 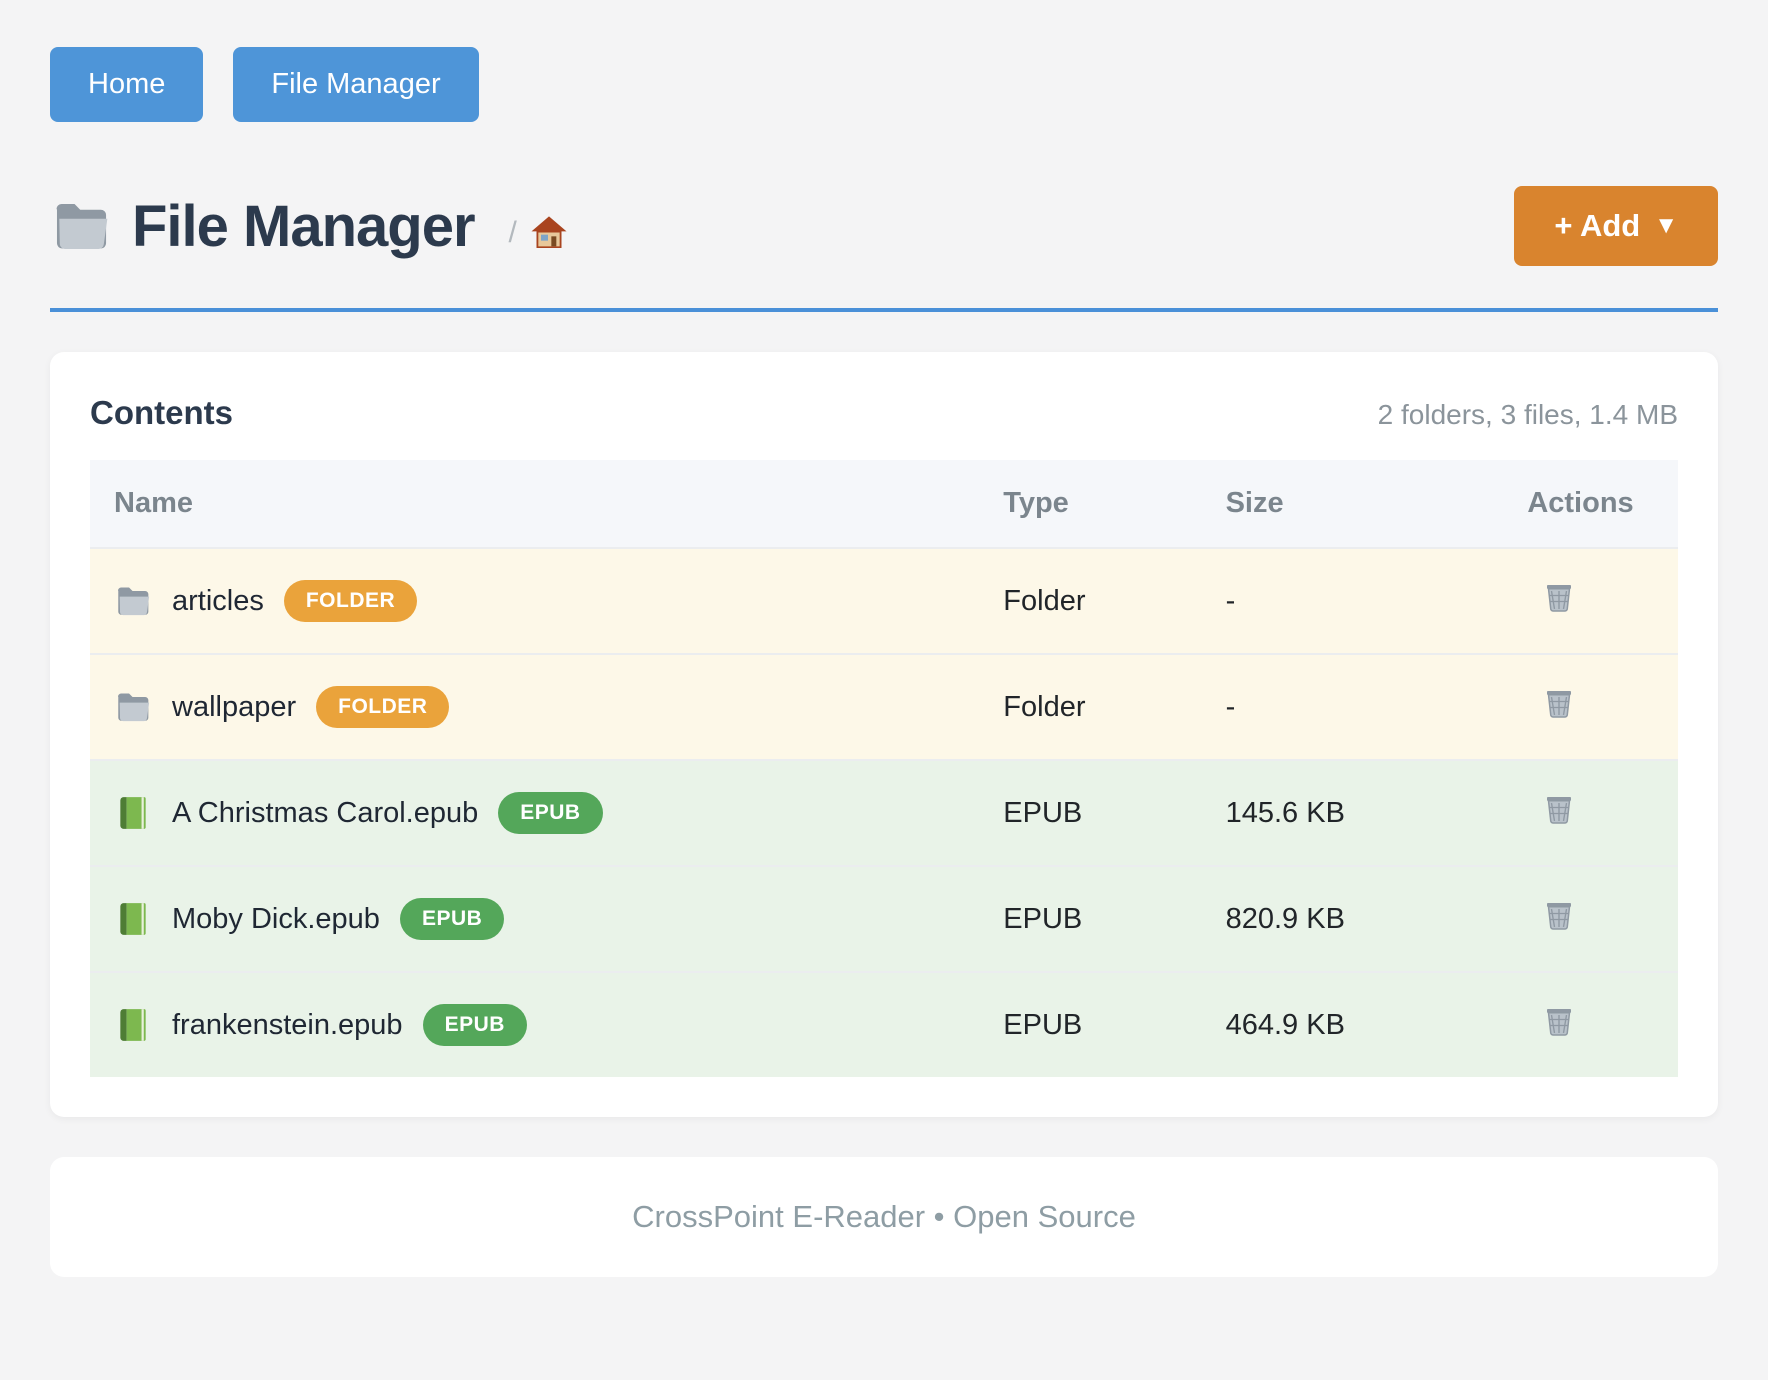 I want to click on add-button: + Add ▼, so click(x=1616, y=226).